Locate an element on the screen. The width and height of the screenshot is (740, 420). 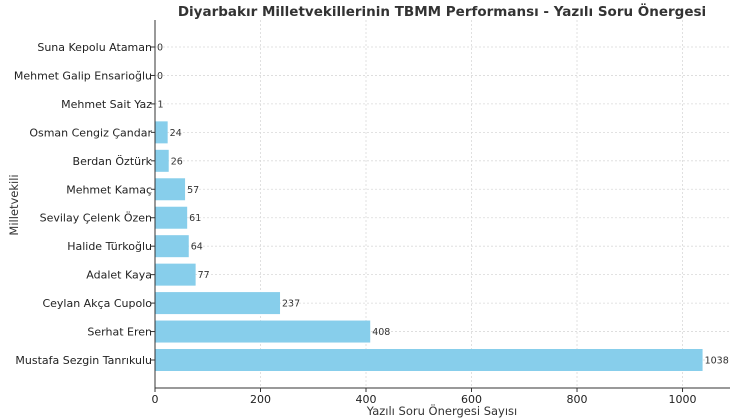
value-label: 26 is located at coordinates (177, 161).